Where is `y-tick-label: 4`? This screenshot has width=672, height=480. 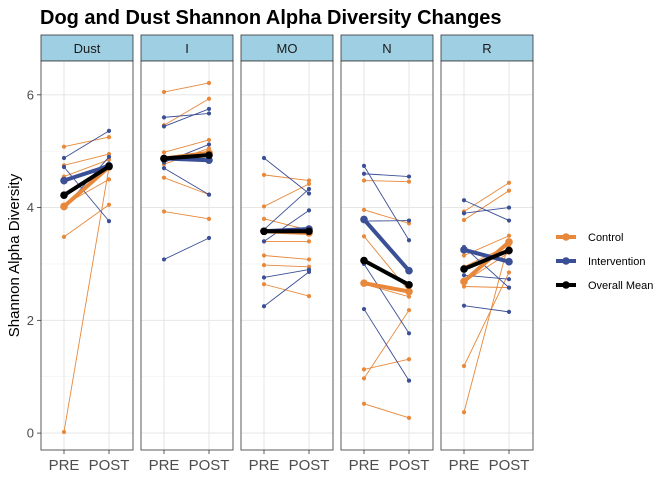 y-tick-label: 4 is located at coordinates (30, 207).